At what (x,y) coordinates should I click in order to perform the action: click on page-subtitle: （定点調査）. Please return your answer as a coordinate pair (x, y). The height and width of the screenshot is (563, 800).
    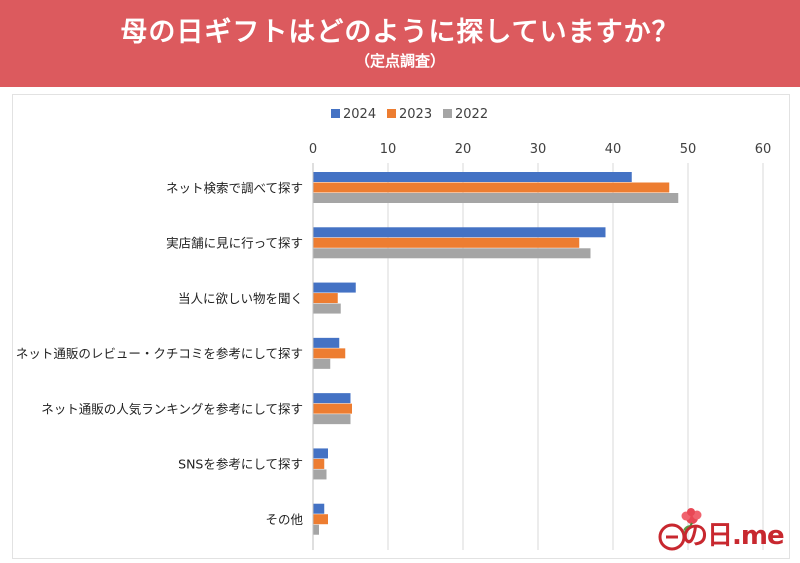
    Looking at the image, I should click on (399, 61).